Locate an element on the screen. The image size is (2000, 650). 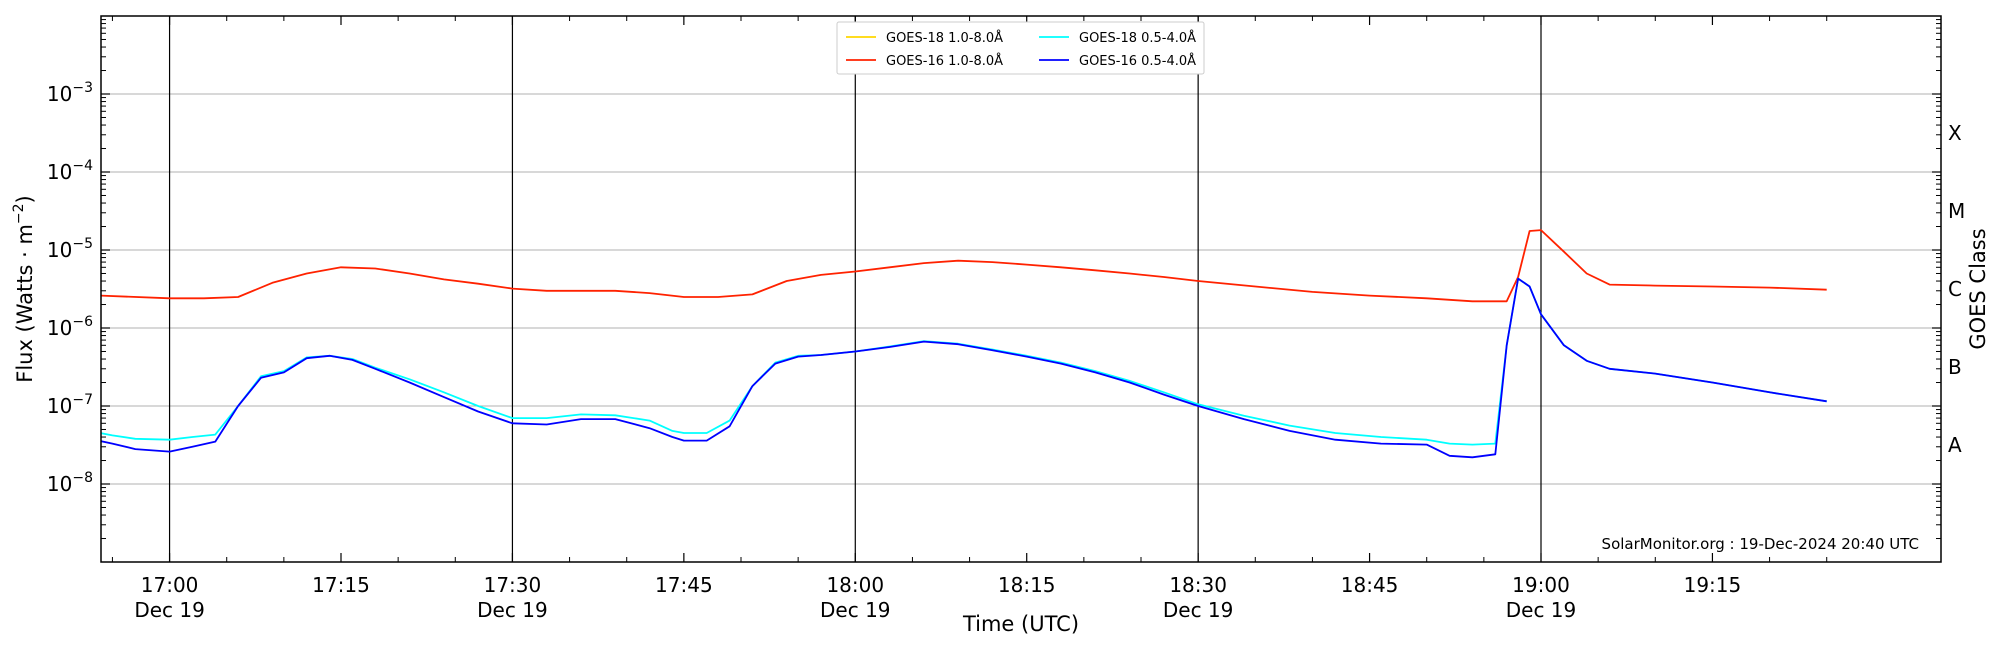
x-tick-label: 17:15 is located at coordinates (341, 585).